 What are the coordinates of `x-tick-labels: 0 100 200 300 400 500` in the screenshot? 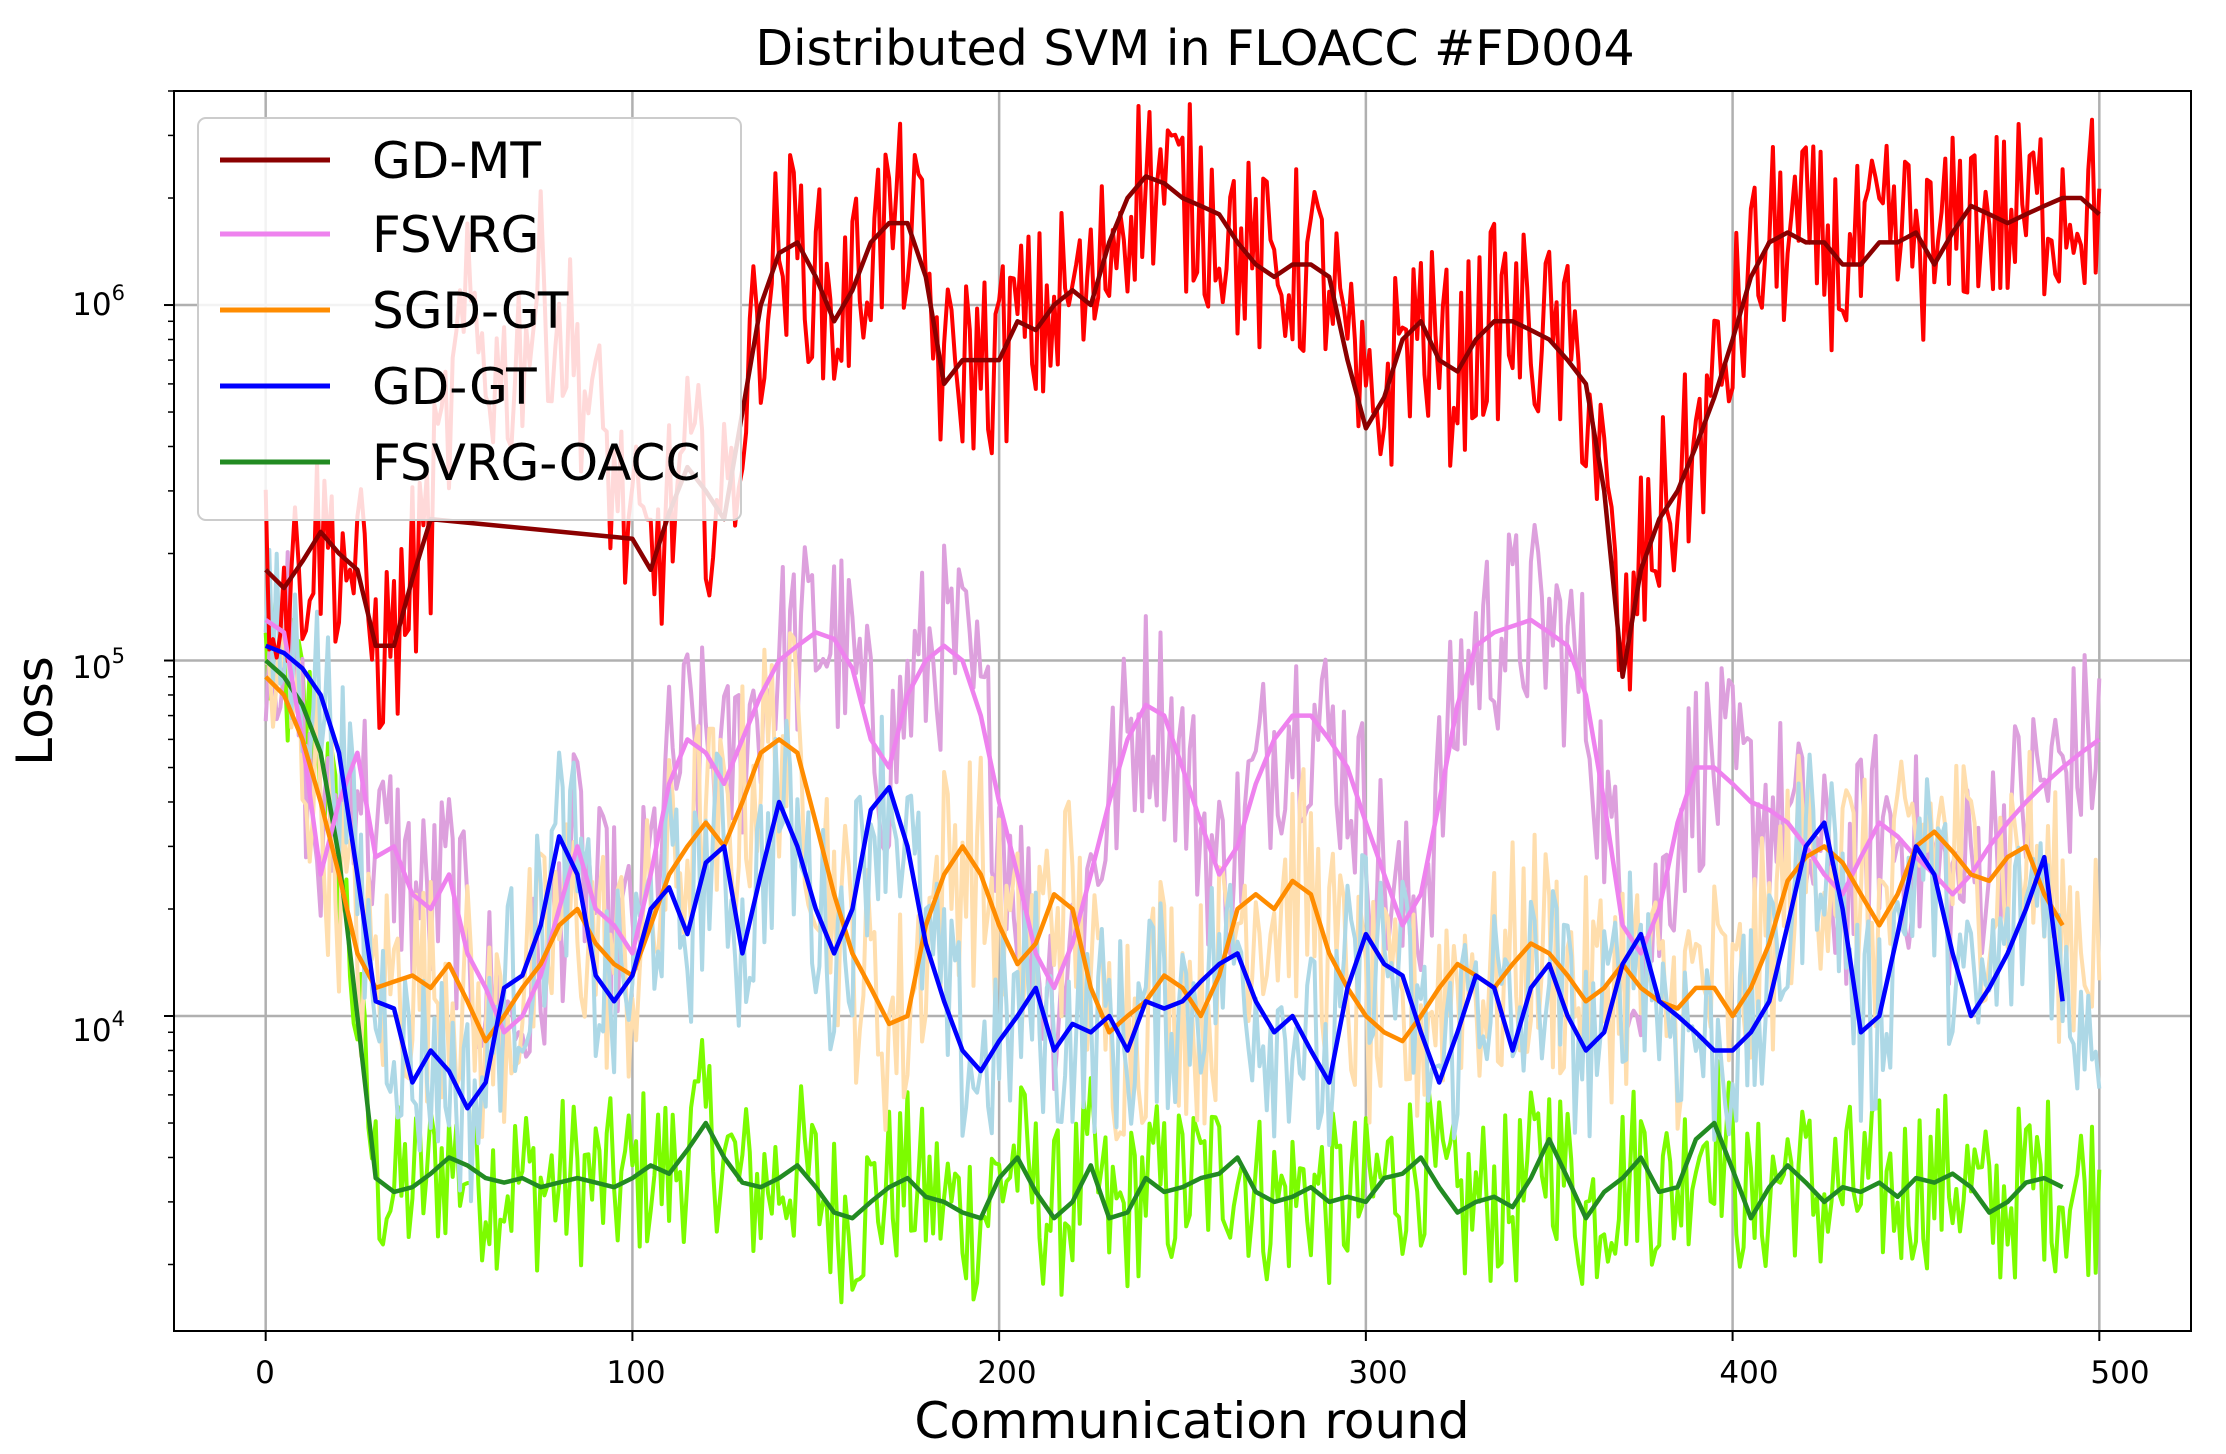 It's located at (1202, 1373).